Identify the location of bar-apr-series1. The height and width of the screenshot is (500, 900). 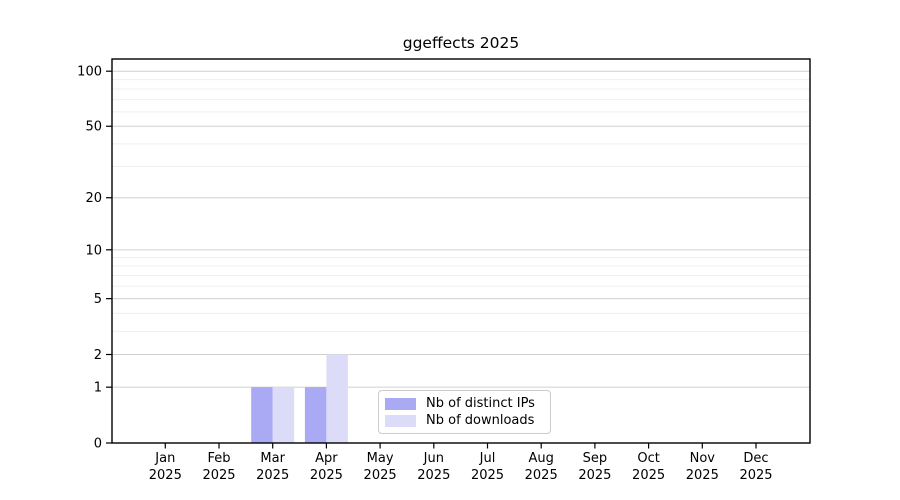
(337, 398).